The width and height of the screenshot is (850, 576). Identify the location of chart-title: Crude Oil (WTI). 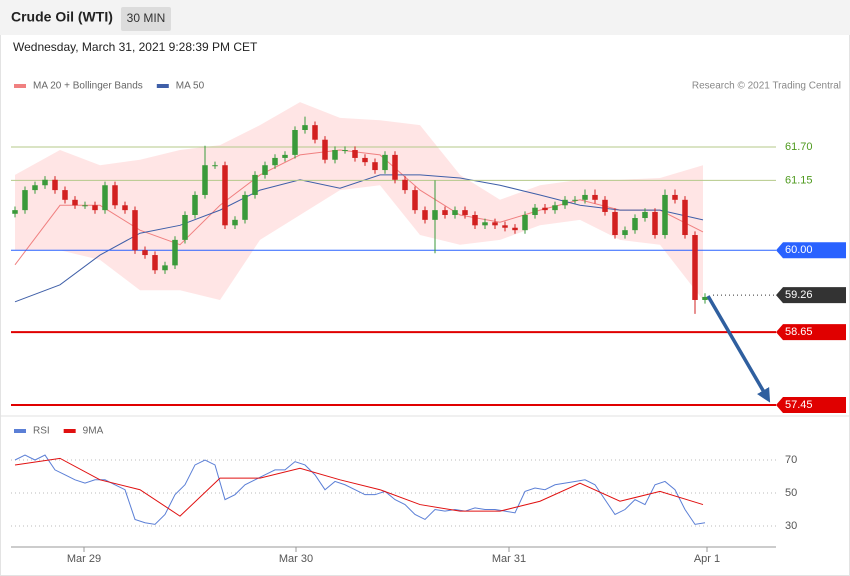
(62, 17).